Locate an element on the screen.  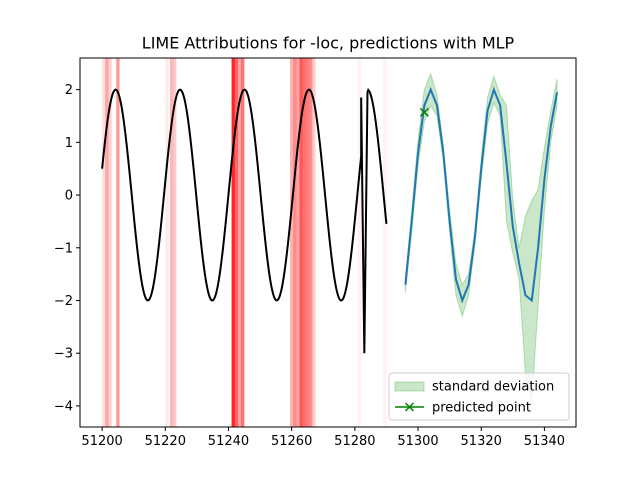
y-tick-label: −4 is located at coordinates (63, 406).